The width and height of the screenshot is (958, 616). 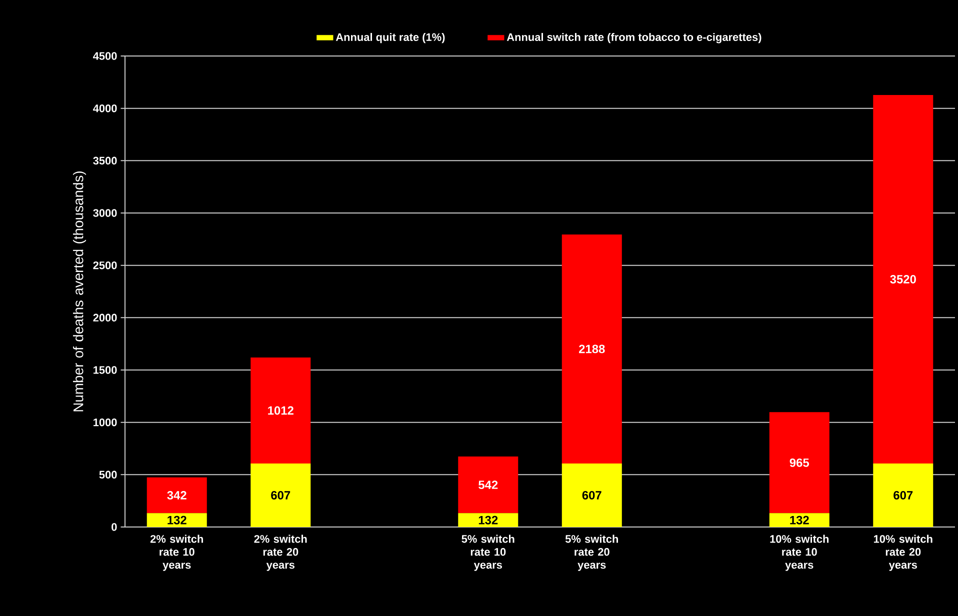 I want to click on y-tick-label: 3000, so click(x=105, y=213).